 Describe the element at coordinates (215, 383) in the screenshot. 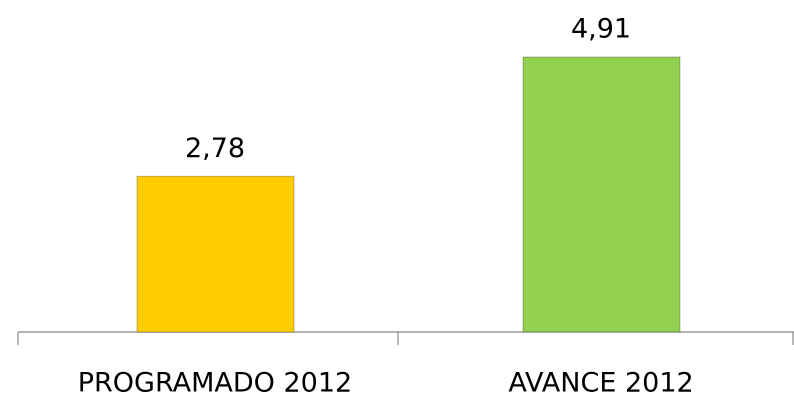

I see `x-tick-label: PROGRAMADO 2012` at that location.